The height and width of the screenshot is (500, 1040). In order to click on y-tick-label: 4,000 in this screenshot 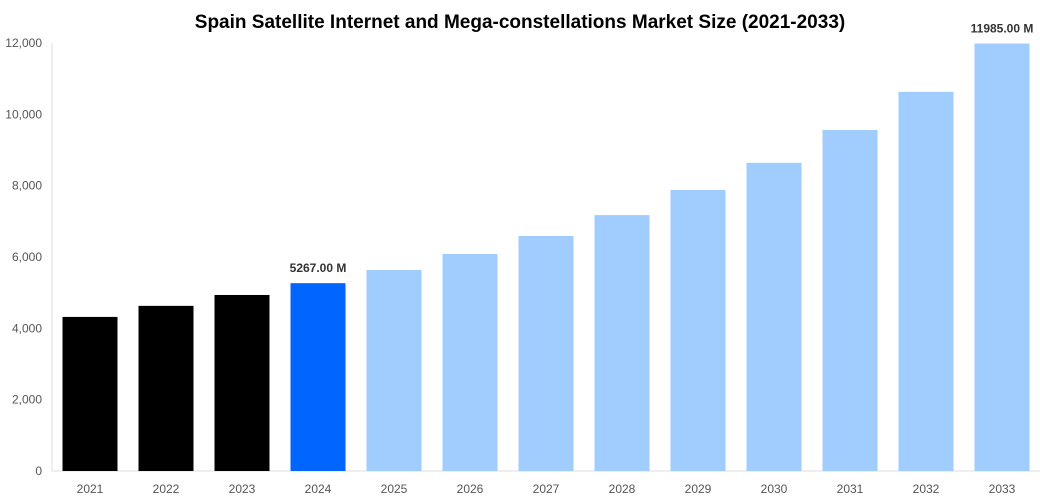, I will do `click(27, 328)`.